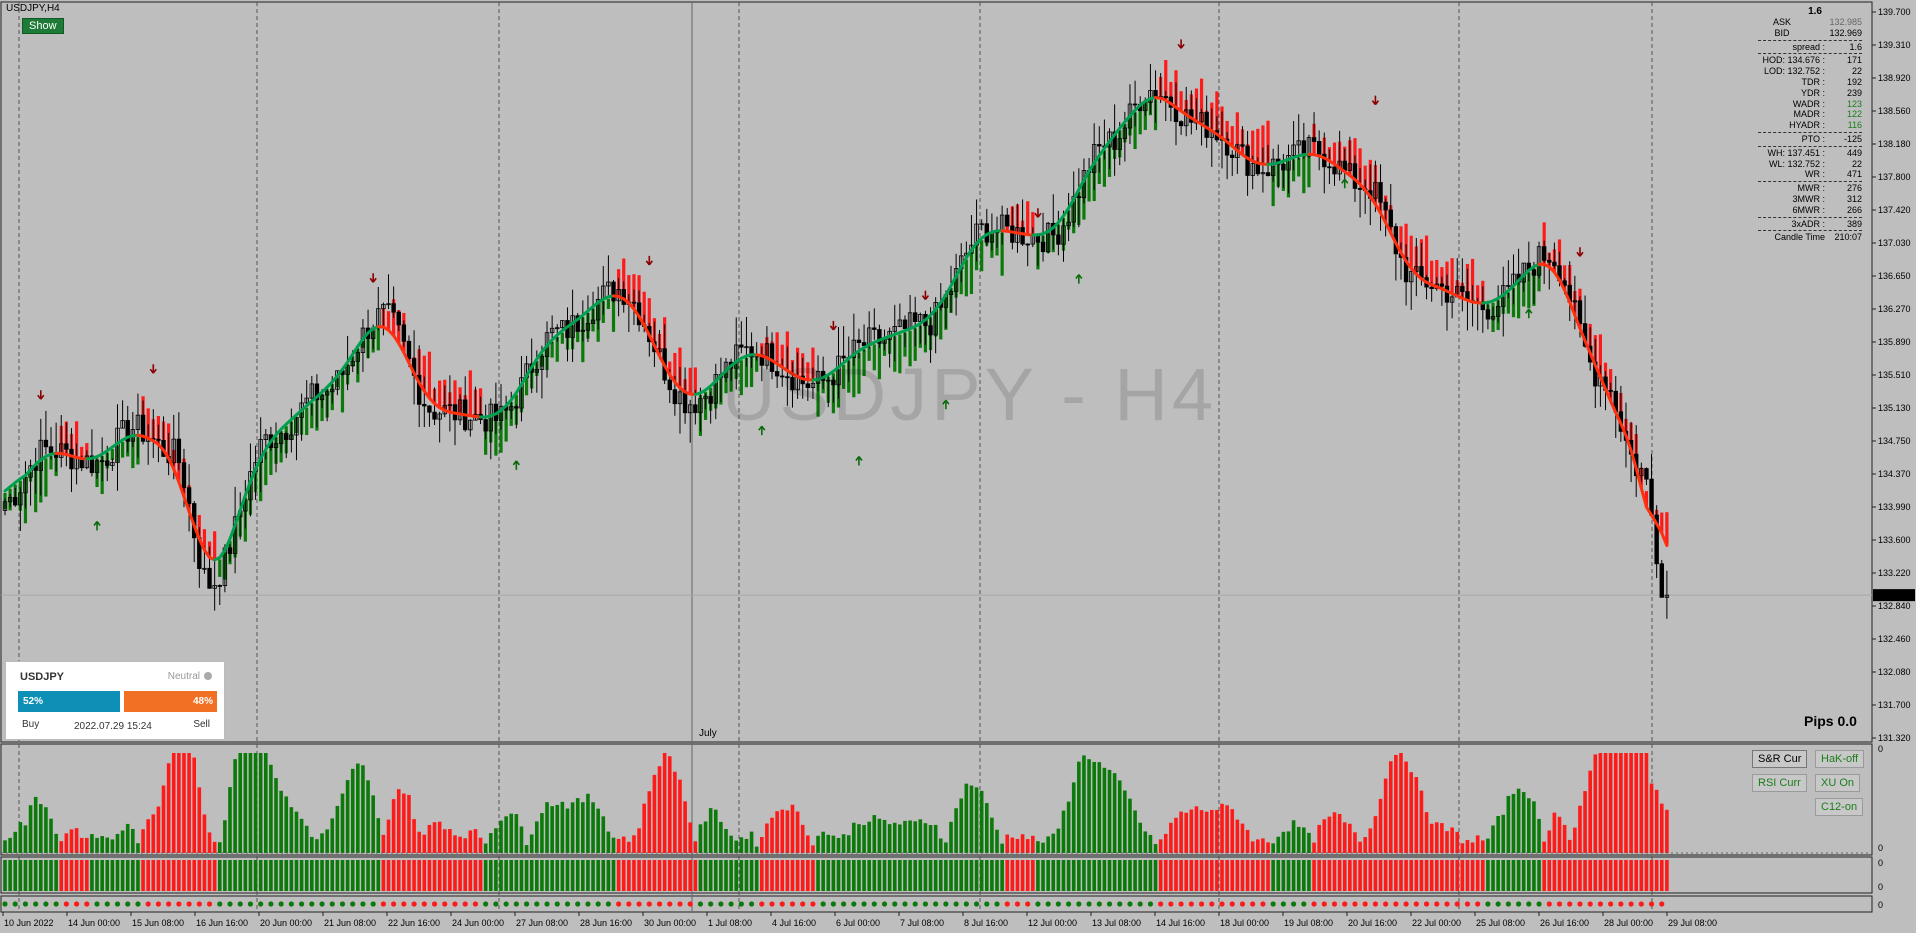 Image resolution: width=1916 pixels, height=933 pixels. What do you see at coordinates (1564, 923) in the screenshot?
I see `time-tick-label: 26 Jul 16:00` at bounding box center [1564, 923].